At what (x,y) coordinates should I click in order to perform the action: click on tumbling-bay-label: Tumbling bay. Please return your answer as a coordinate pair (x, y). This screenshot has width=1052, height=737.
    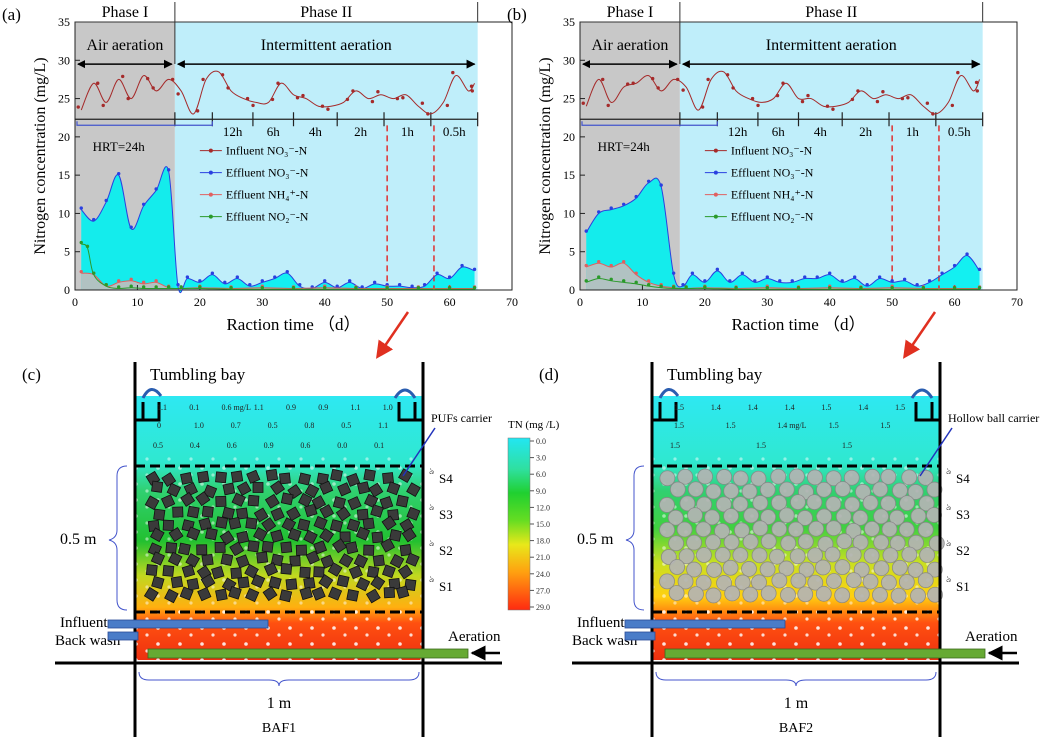
    Looking at the image, I should click on (198, 374).